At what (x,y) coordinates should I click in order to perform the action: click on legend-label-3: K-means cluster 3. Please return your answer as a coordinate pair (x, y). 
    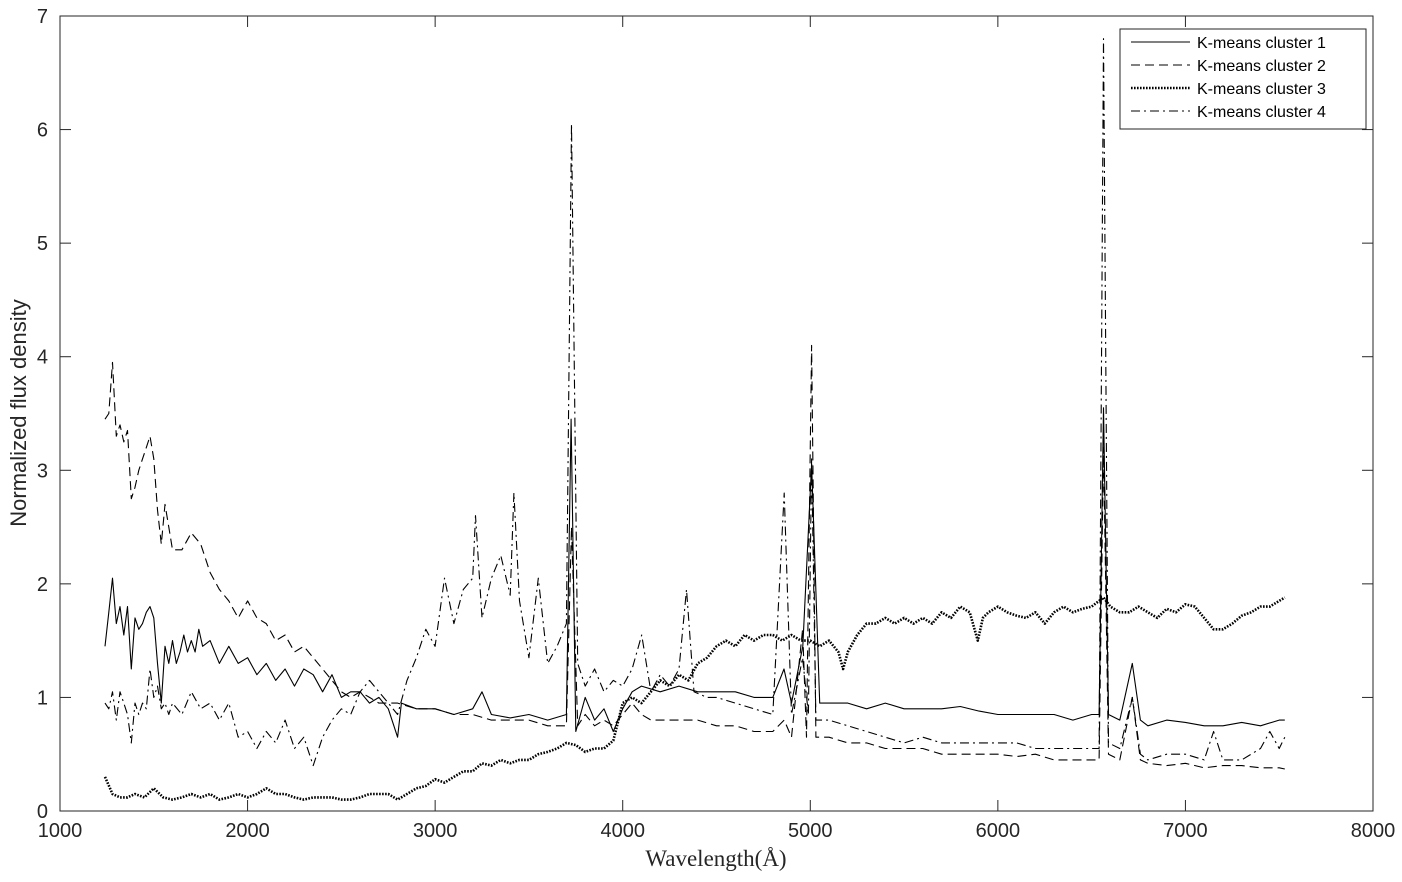
    Looking at the image, I should click on (1261, 89).